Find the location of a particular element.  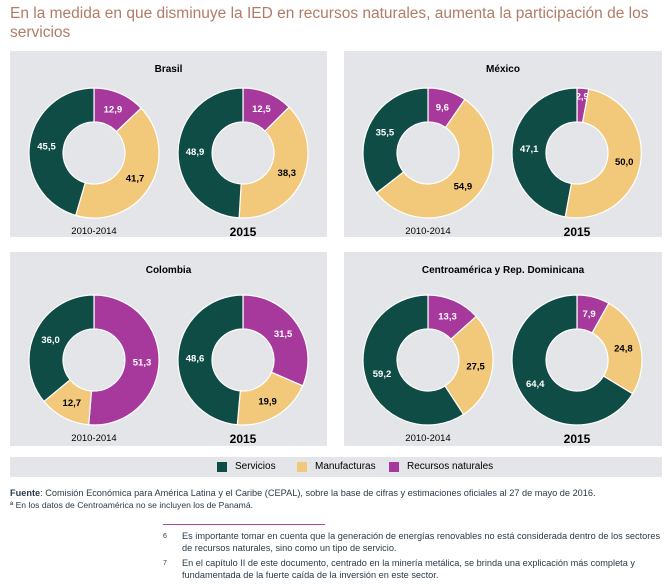

footnote-divider is located at coordinates (244, 524).